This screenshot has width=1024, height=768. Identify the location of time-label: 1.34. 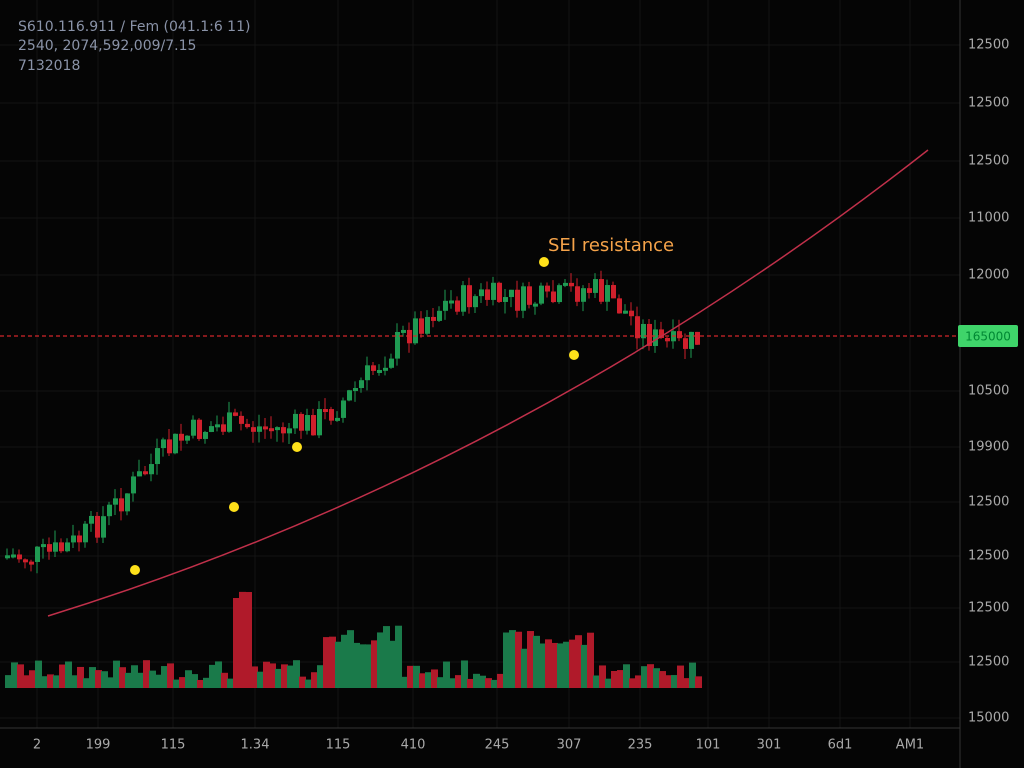
(255, 745).